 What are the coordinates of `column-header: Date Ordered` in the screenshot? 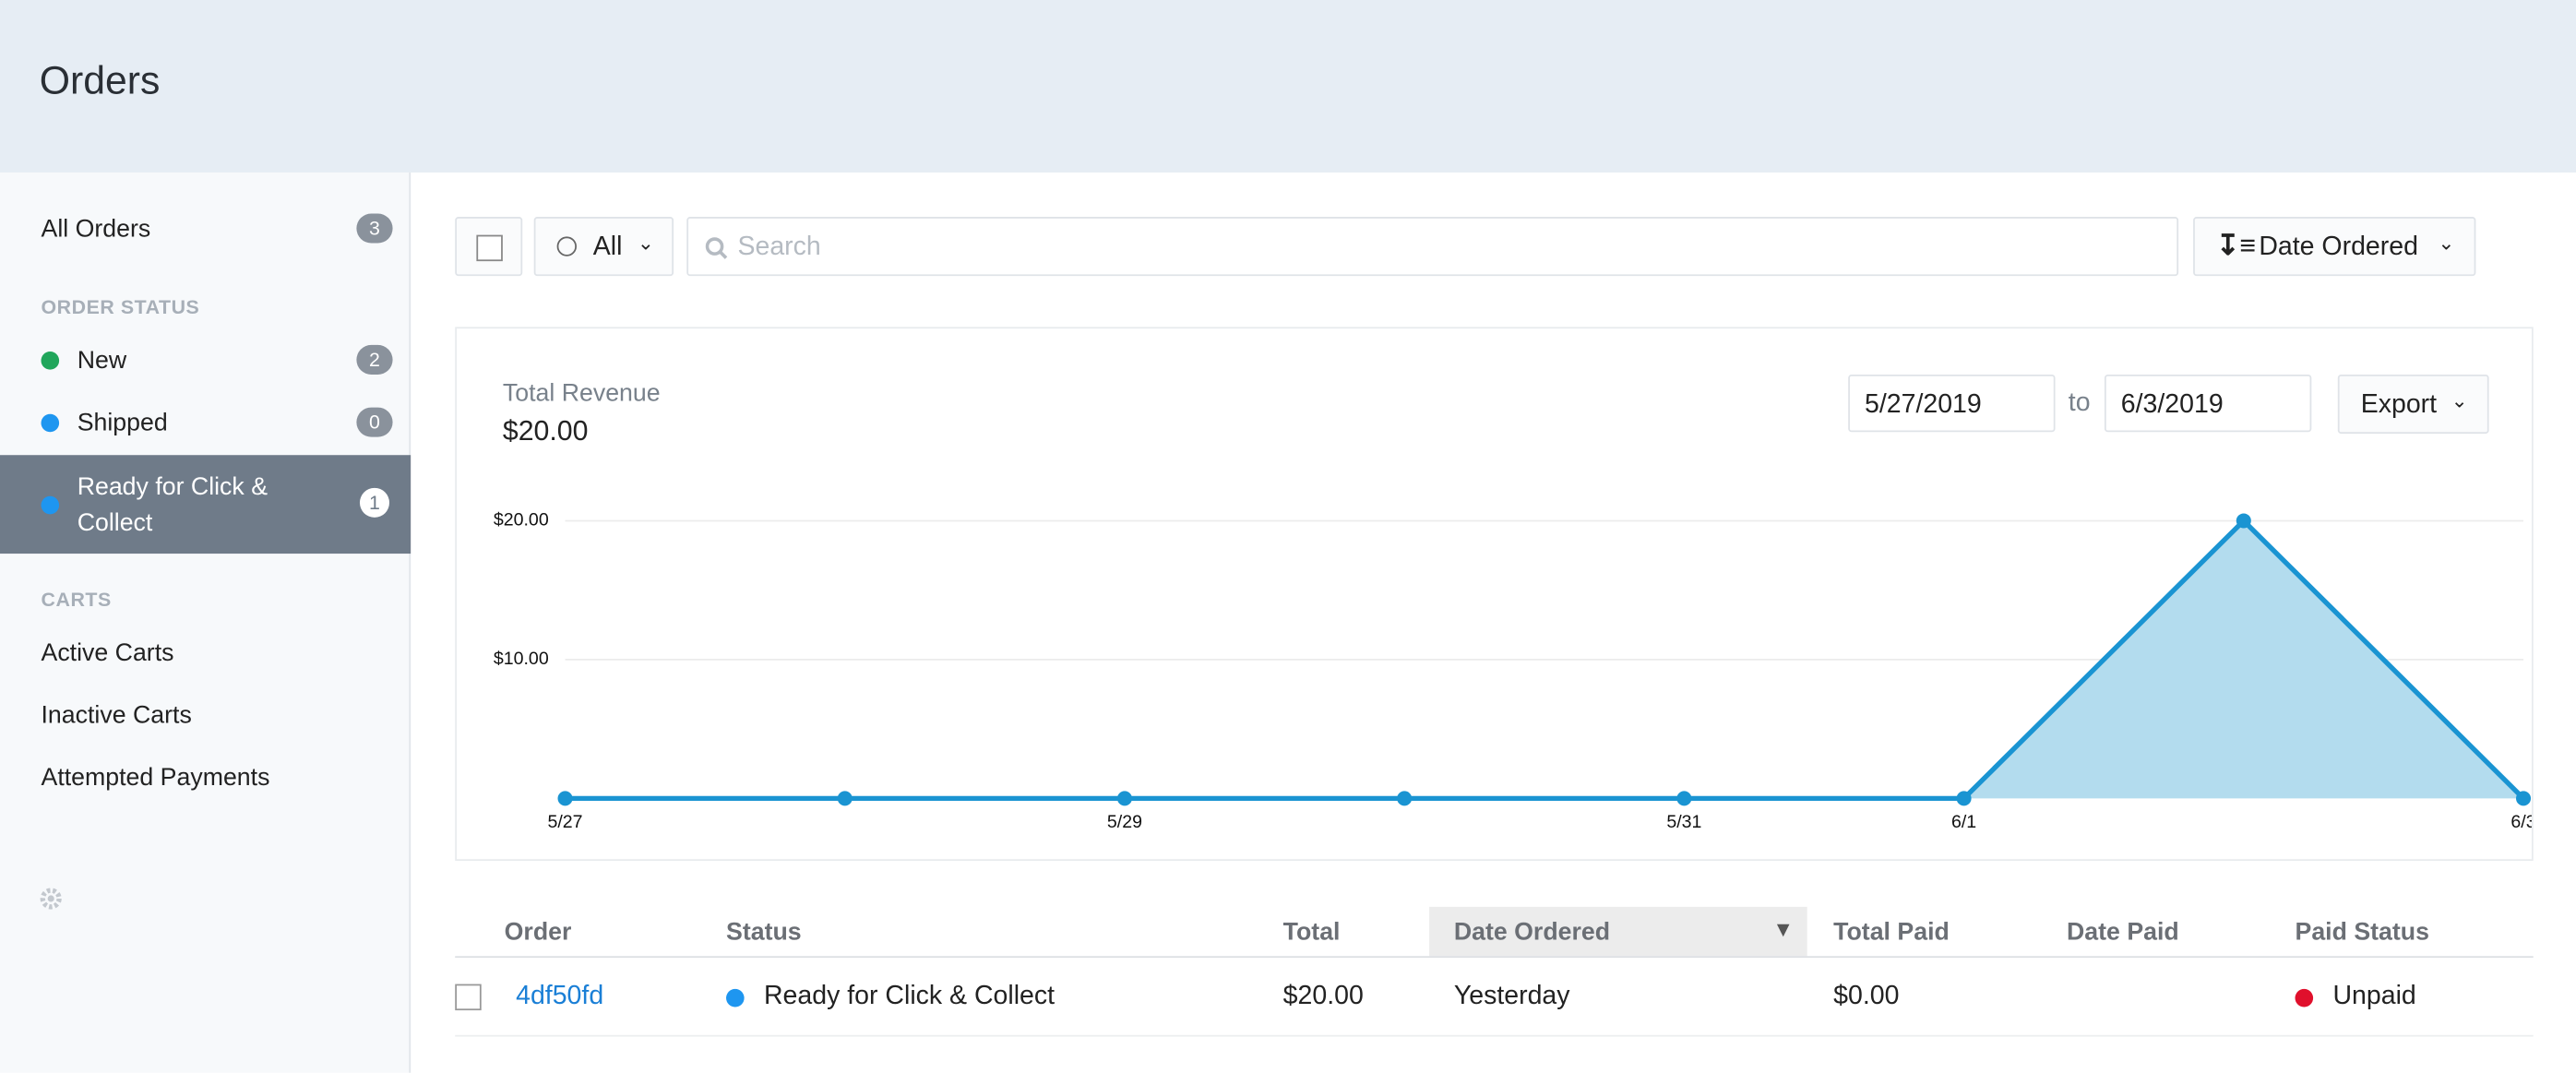 It's located at (1532, 932).